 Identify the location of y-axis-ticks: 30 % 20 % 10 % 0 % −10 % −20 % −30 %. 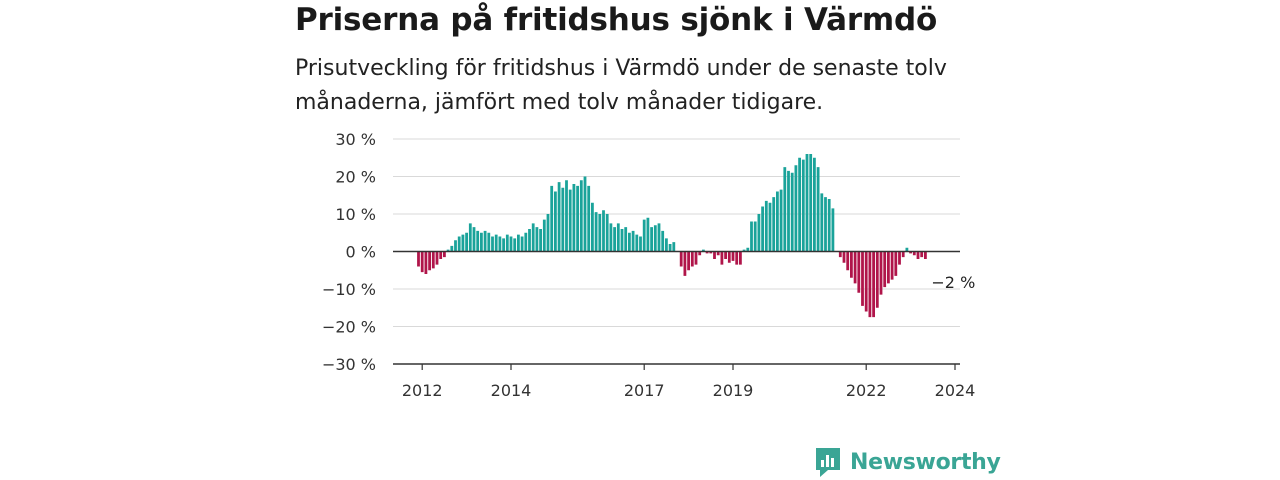
(349, 252).